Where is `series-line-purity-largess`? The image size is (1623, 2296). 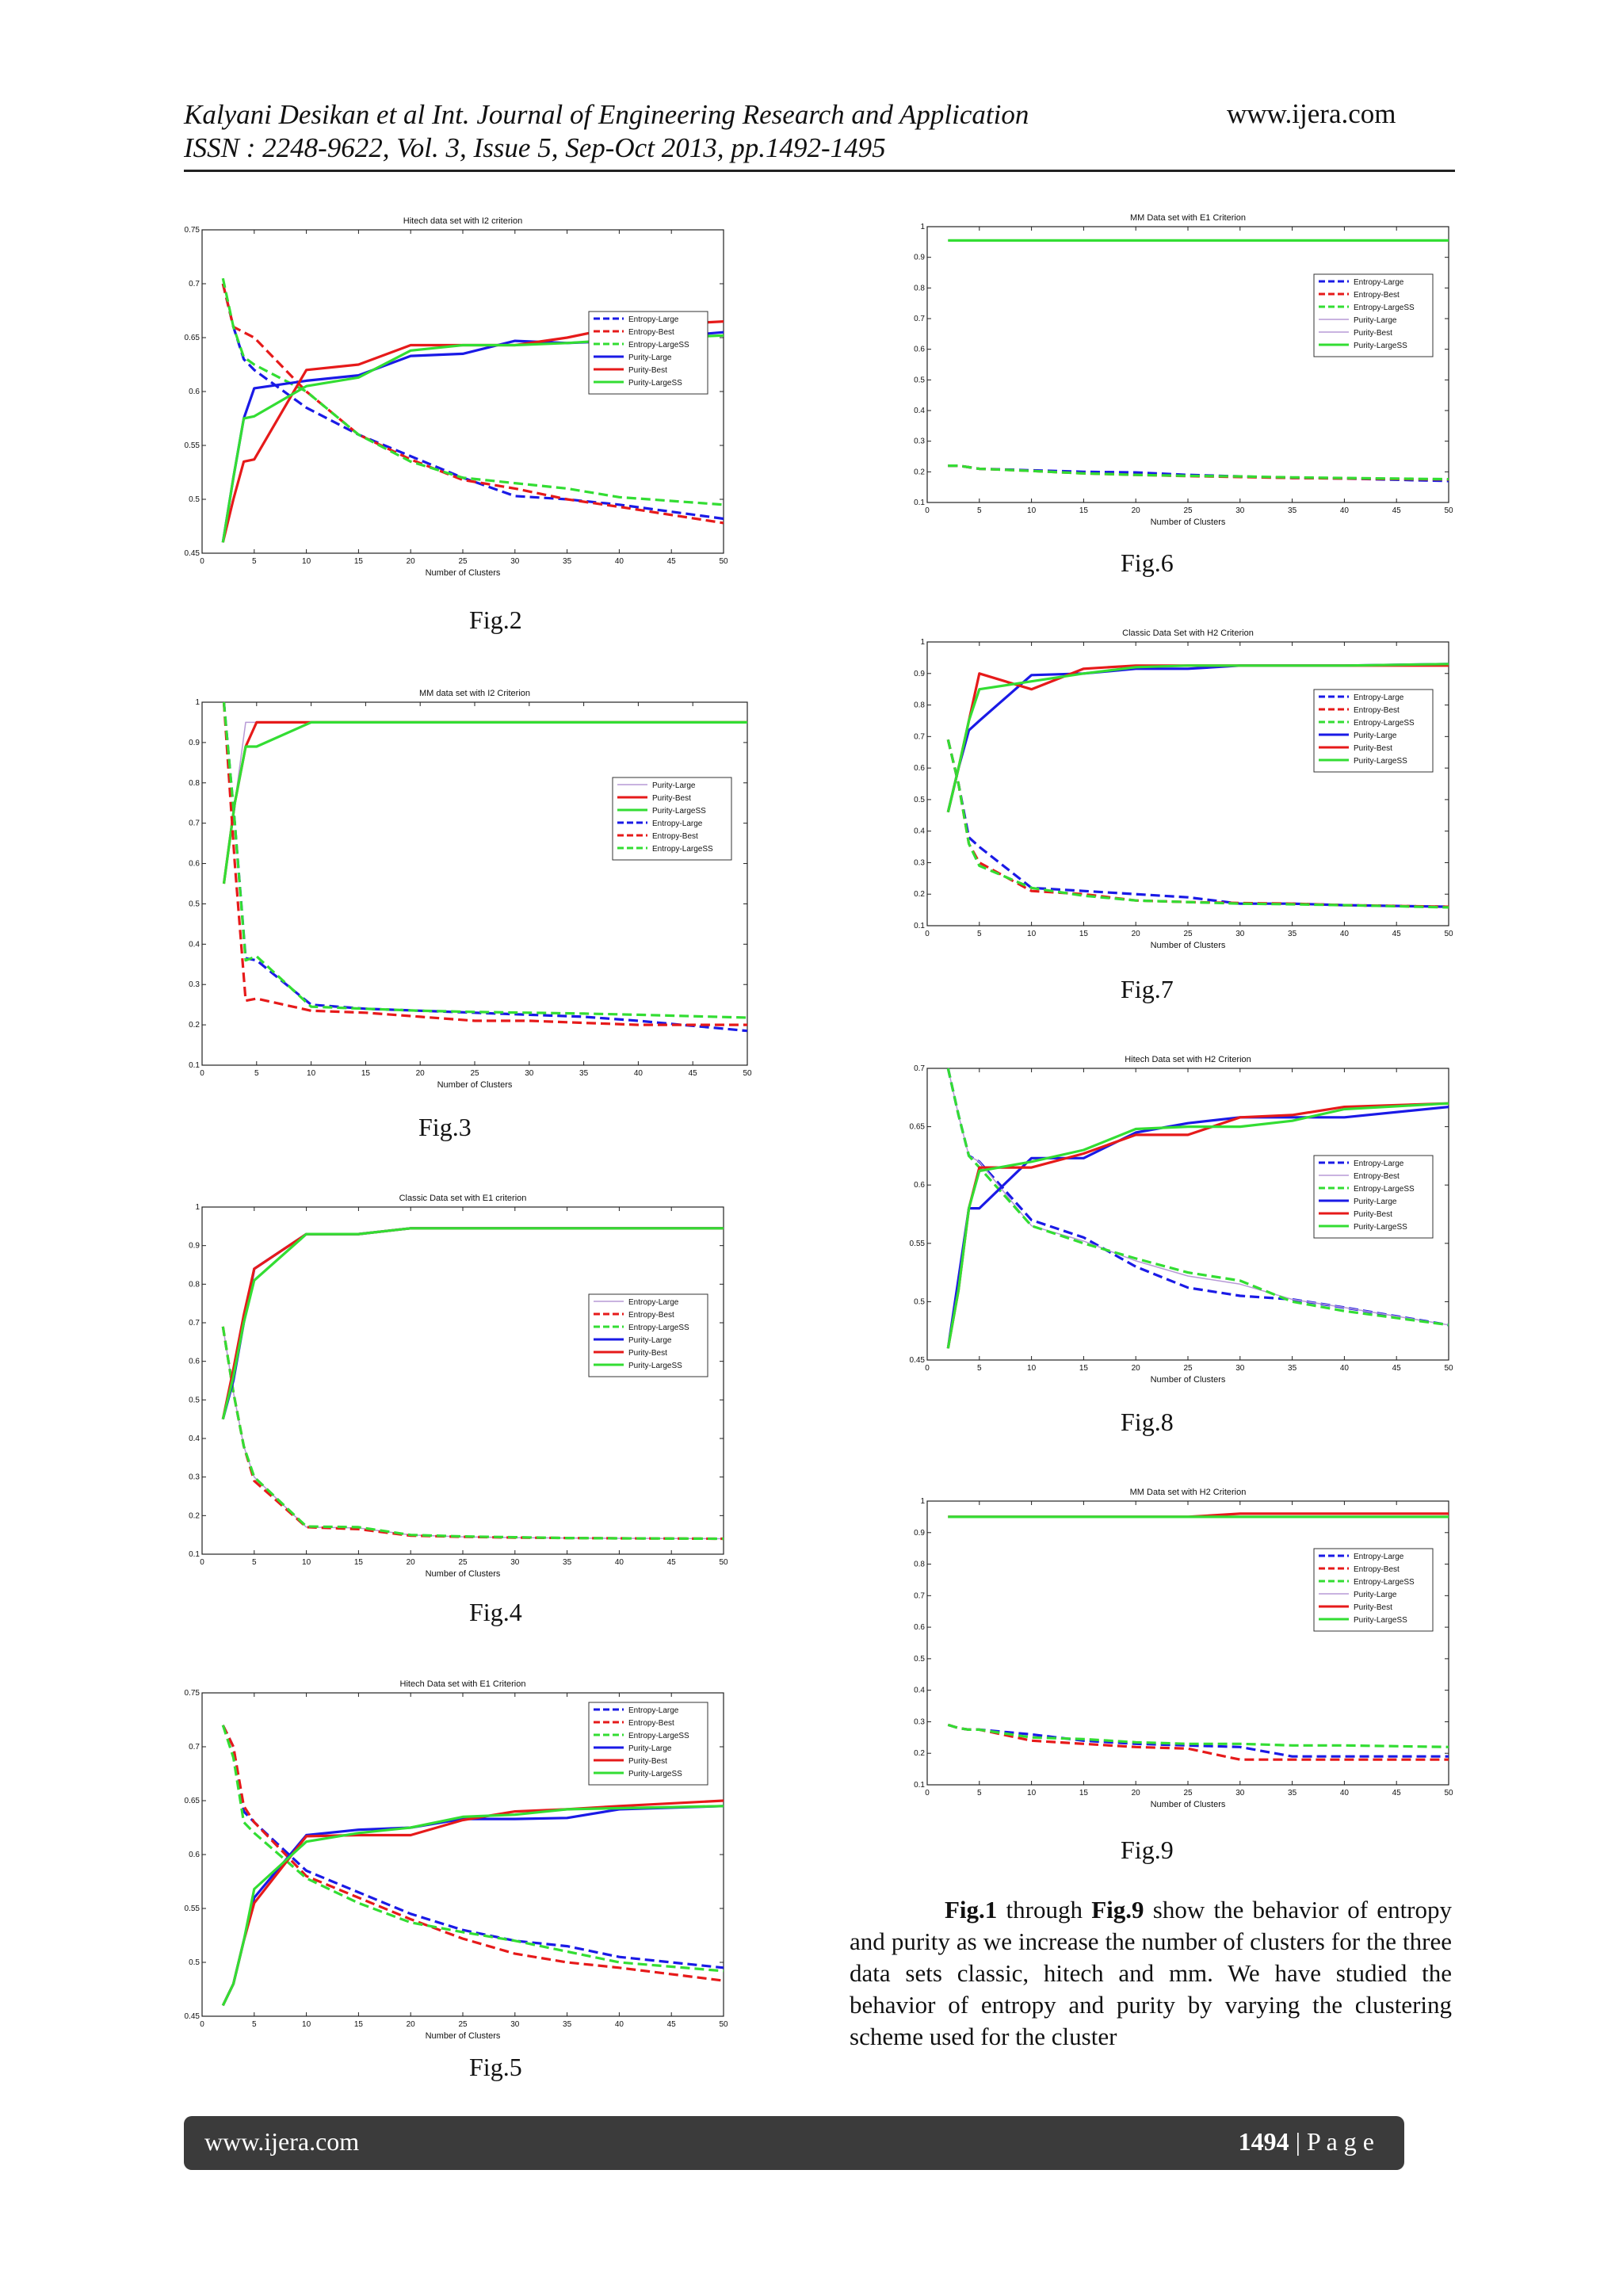 series-line-purity-largess is located at coordinates (484, 802).